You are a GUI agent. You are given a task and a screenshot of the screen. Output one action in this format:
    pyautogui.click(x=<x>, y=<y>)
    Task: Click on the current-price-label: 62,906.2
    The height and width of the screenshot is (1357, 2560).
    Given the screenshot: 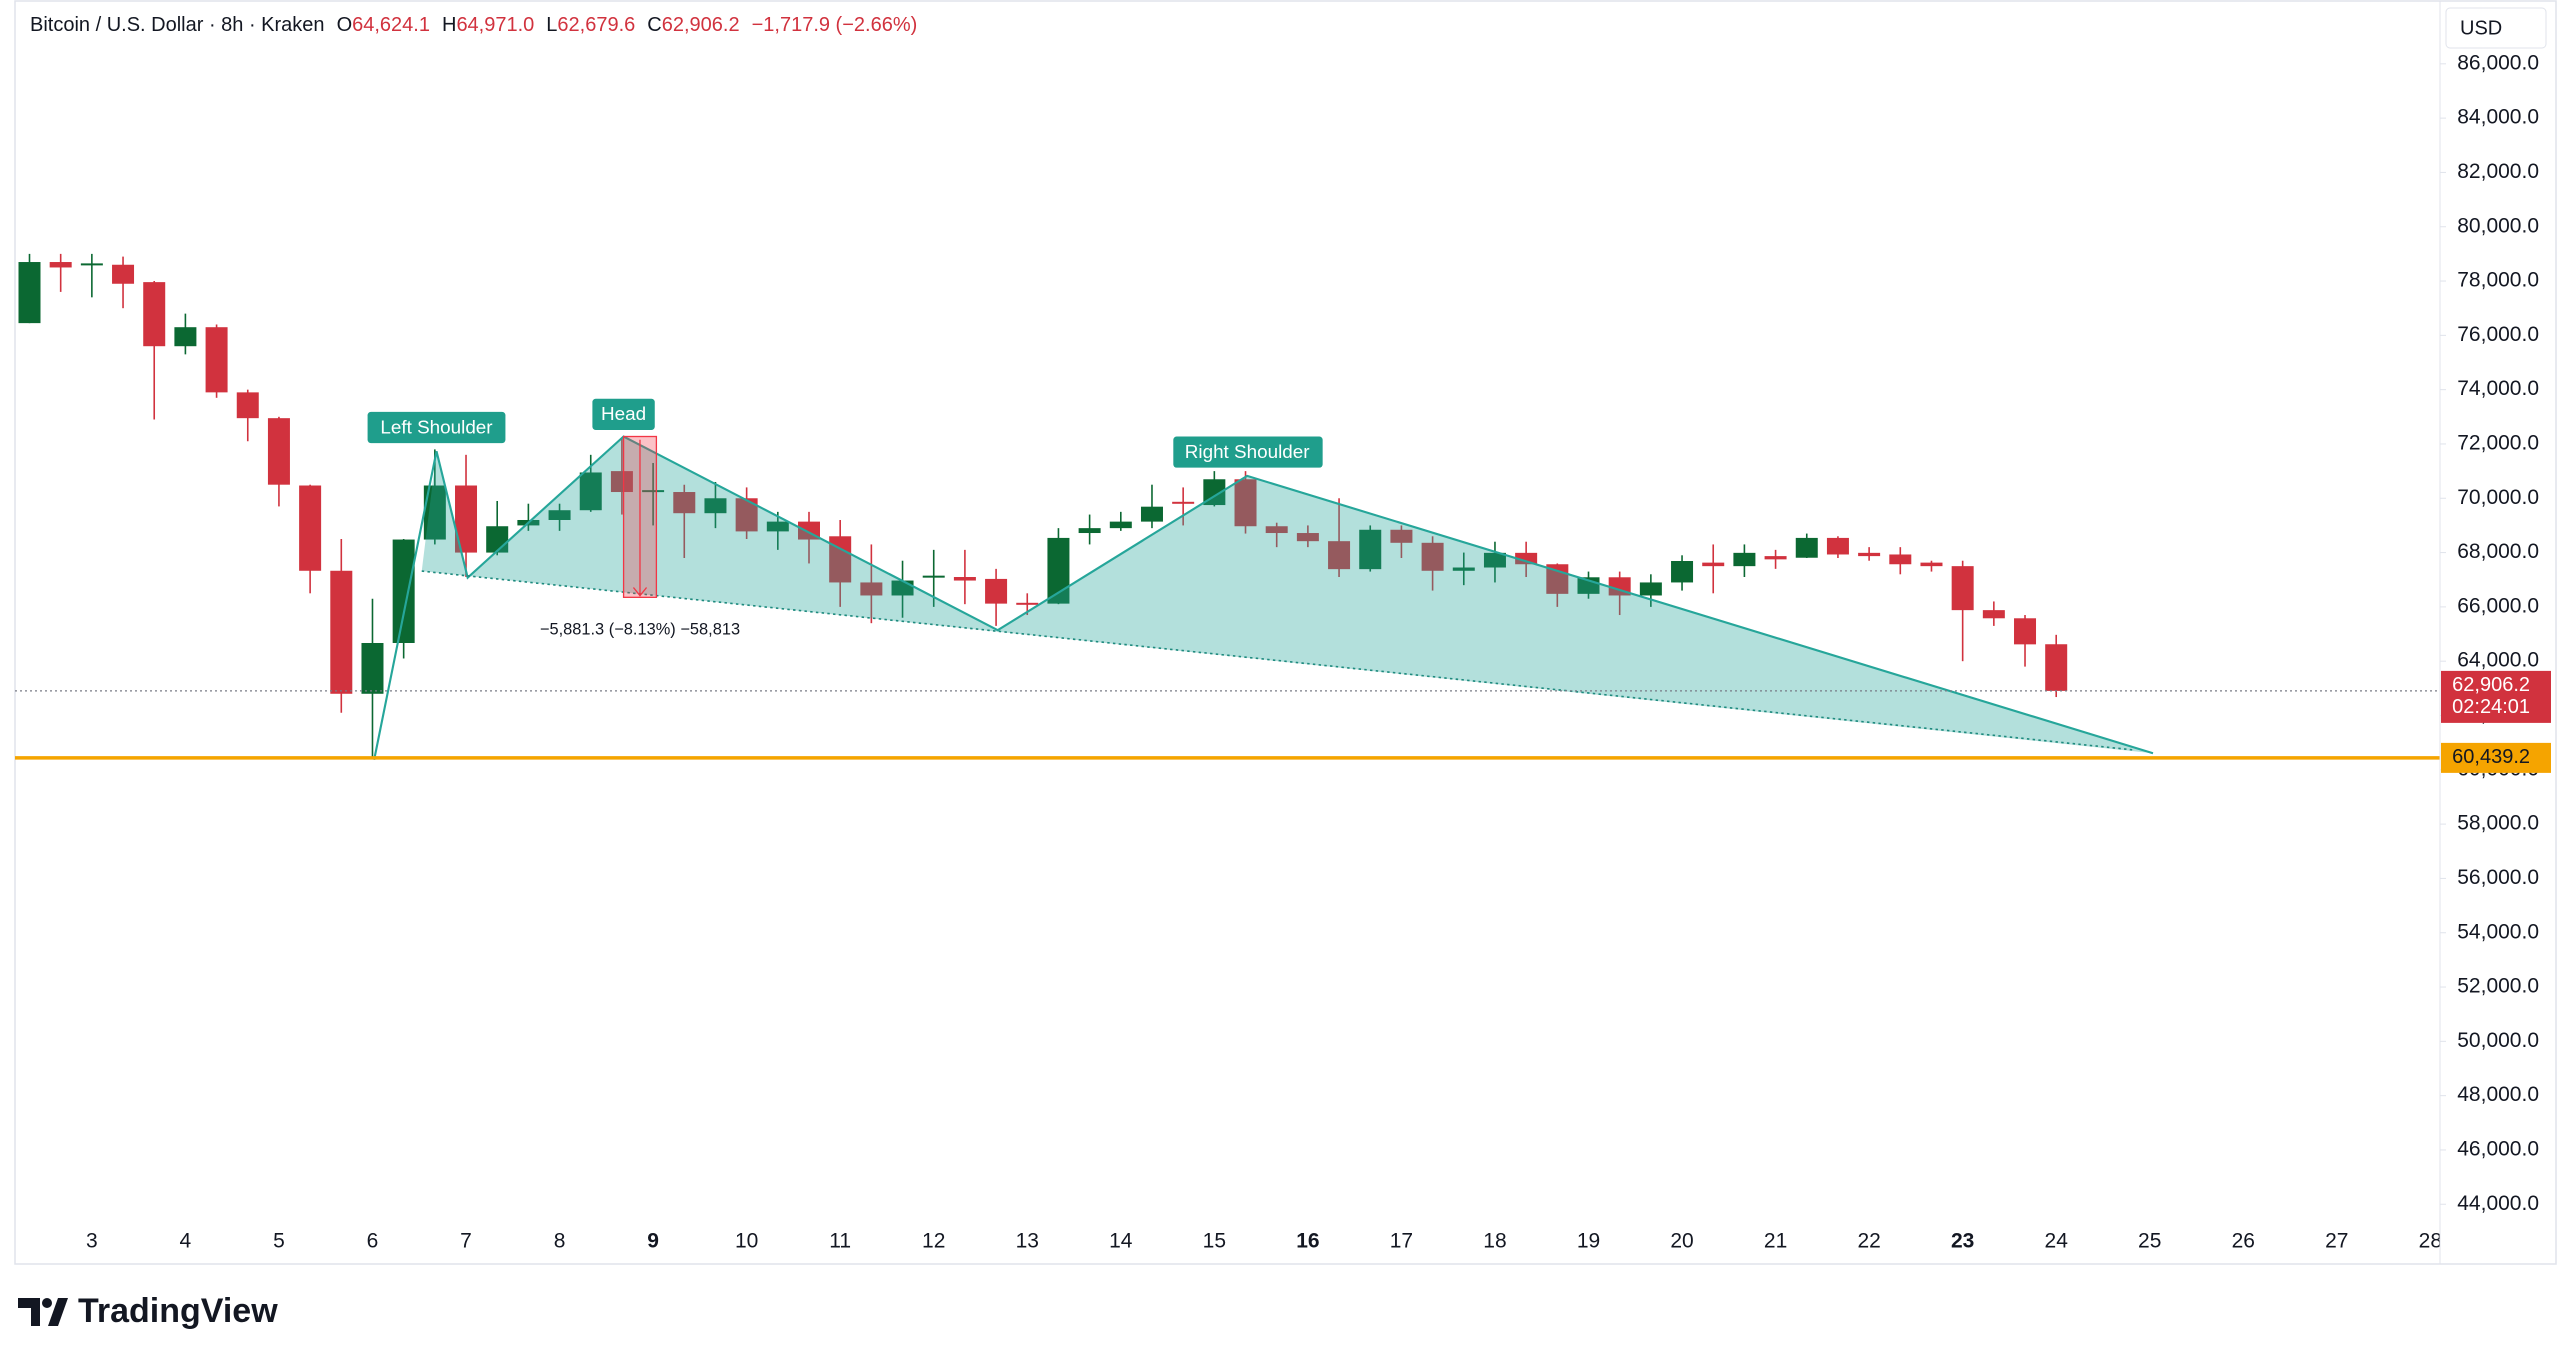 What is the action you would take?
    pyautogui.click(x=2491, y=685)
    